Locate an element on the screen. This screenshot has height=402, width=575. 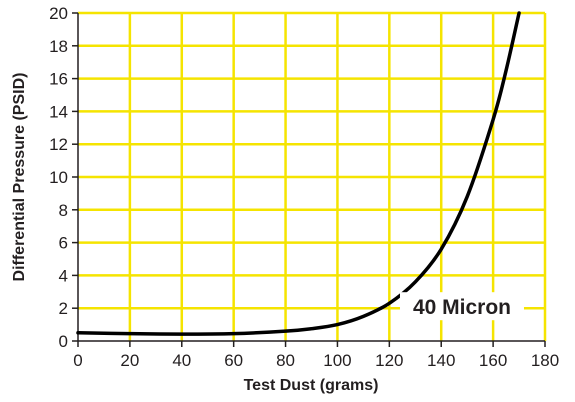
annotation-background is located at coordinates (461, 306).